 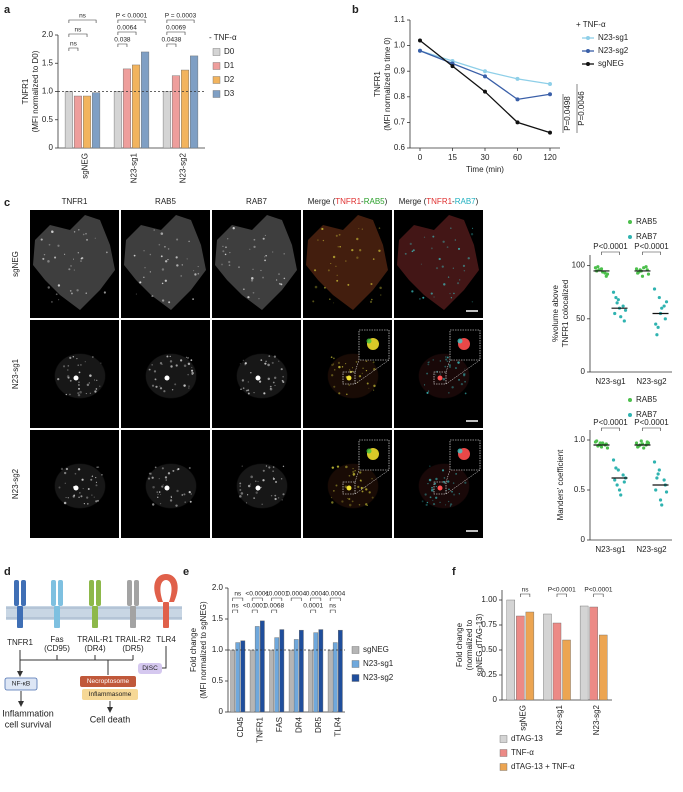 What do you see at coordinates (171, 40) in the screenshot?
I see `significance-label: 0.0438` at bounding box center [171, 40].